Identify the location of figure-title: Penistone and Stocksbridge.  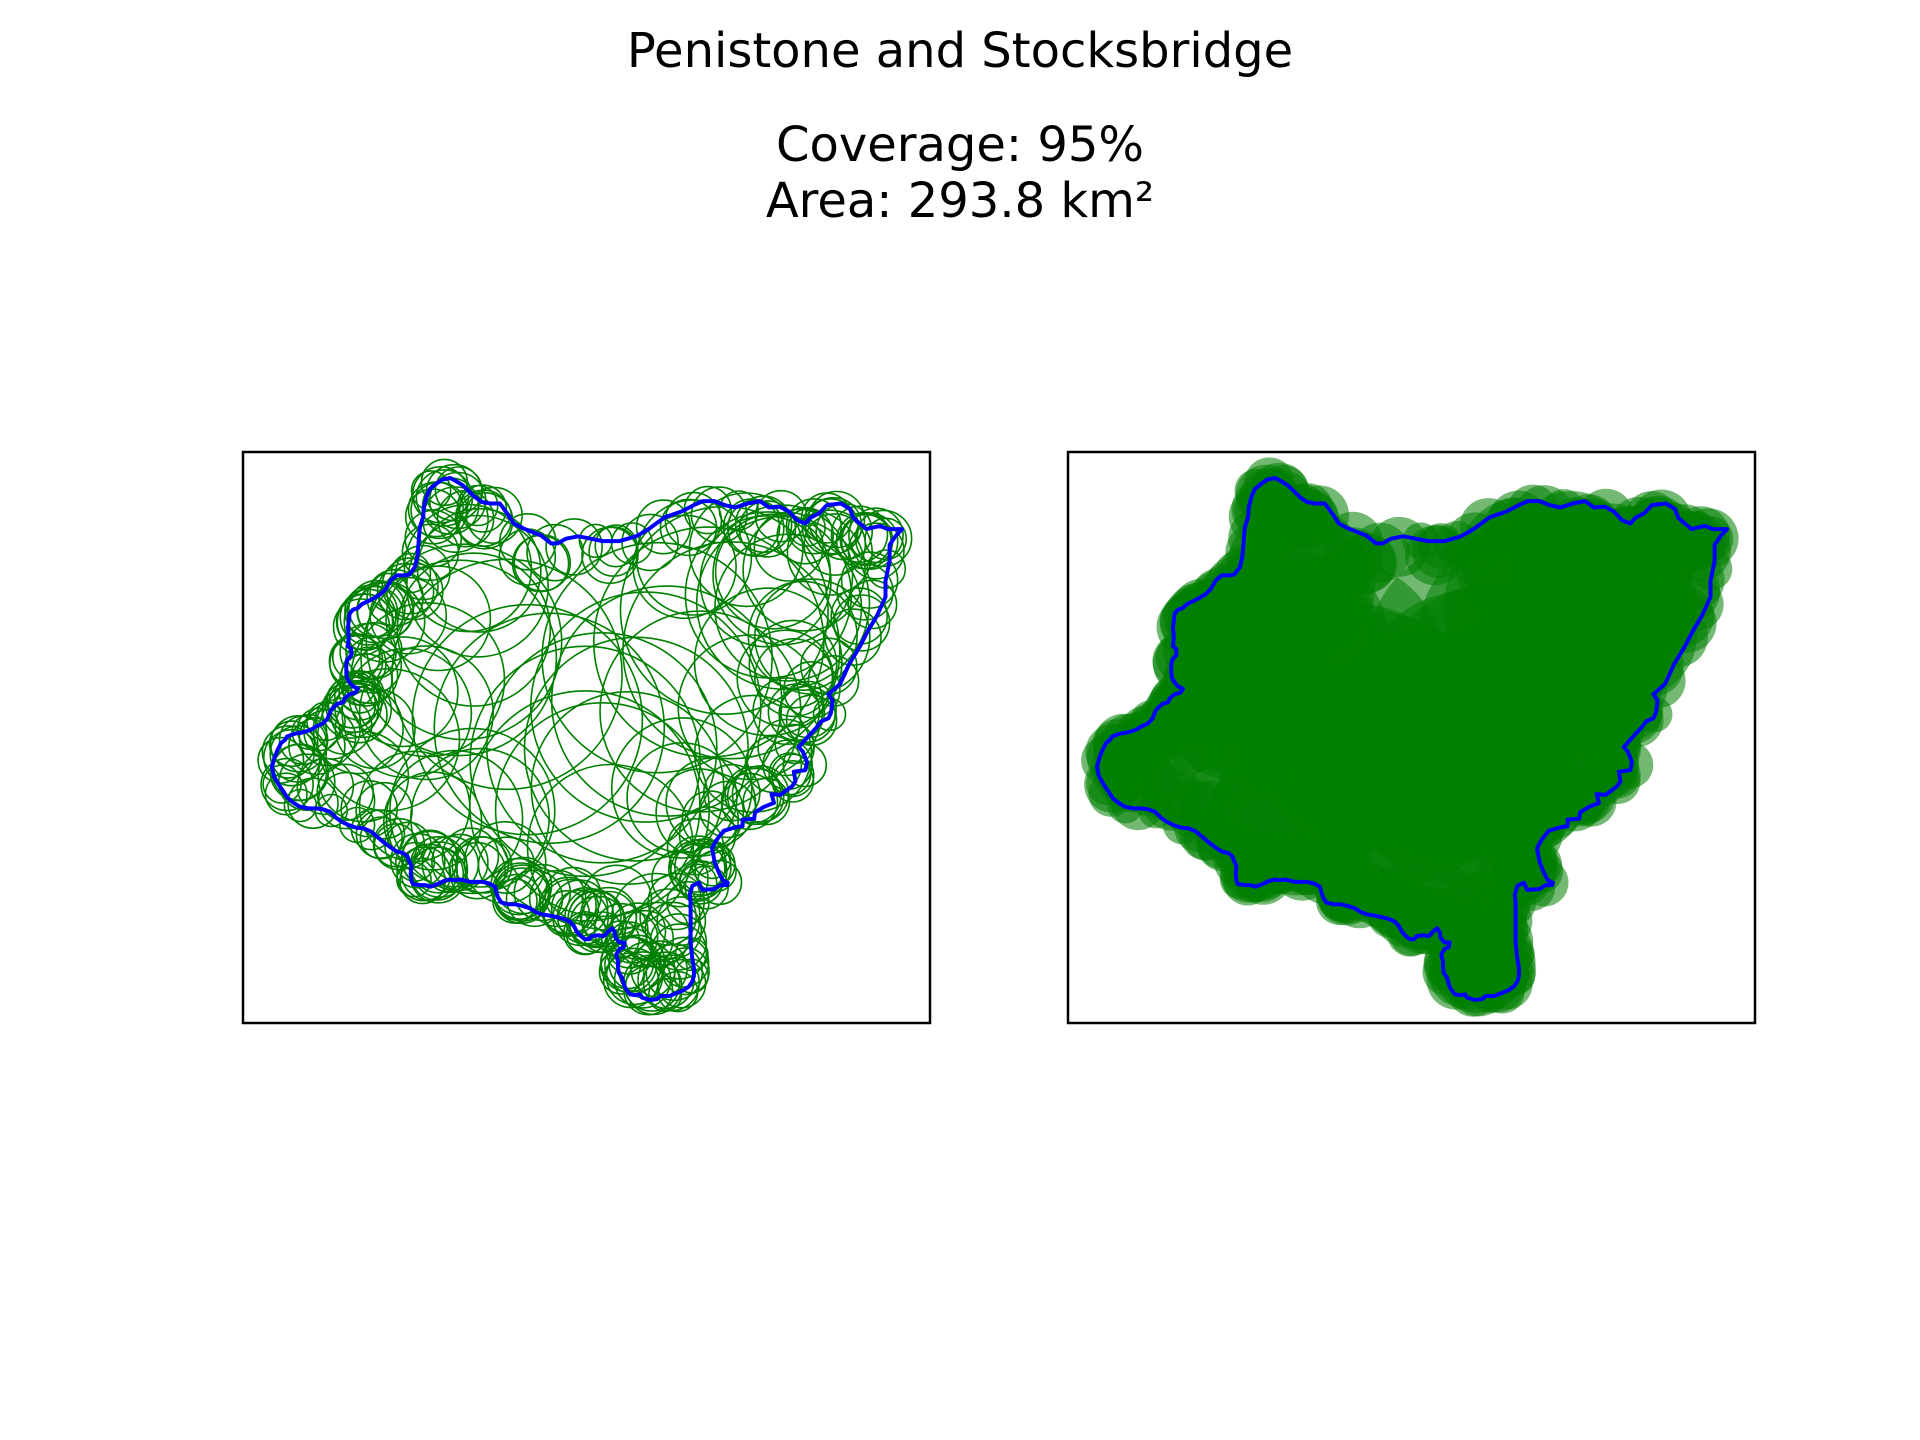
(960, 51).